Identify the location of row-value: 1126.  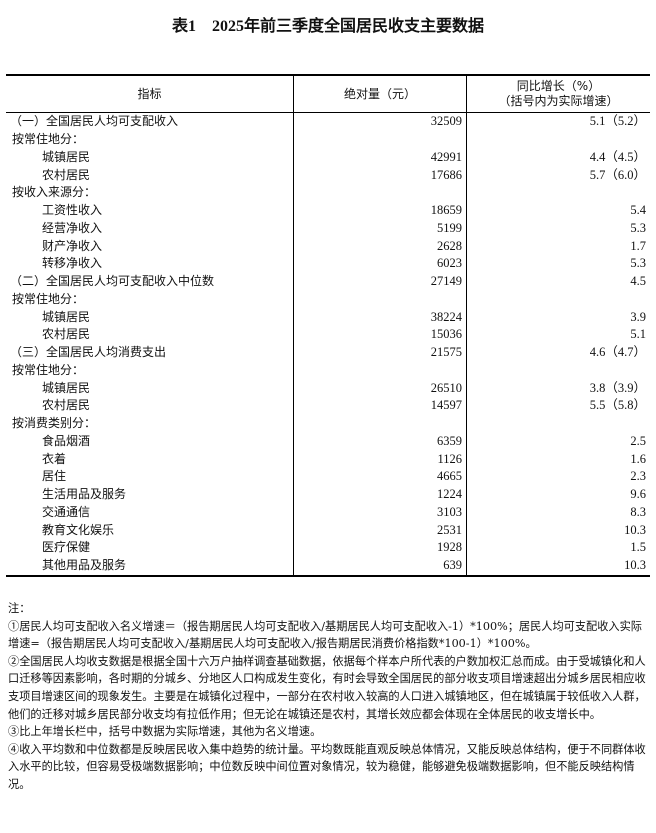
(380, 459).